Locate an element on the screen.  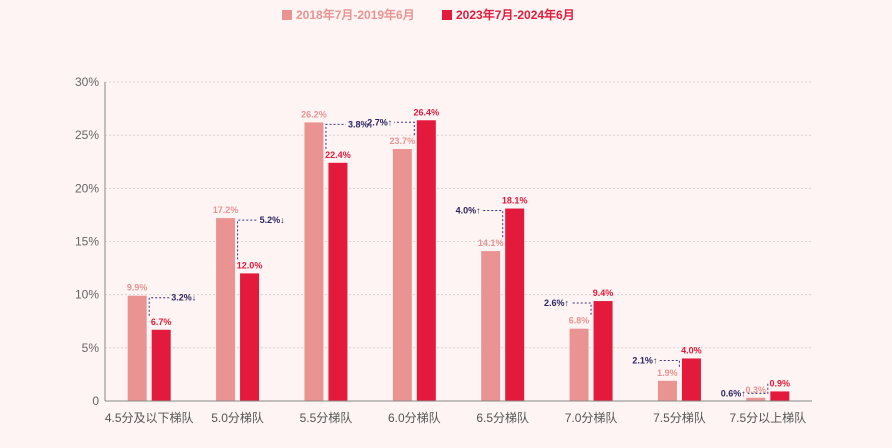
data-label-2023-2024: 18.1% is located at coordinates (515, 201).